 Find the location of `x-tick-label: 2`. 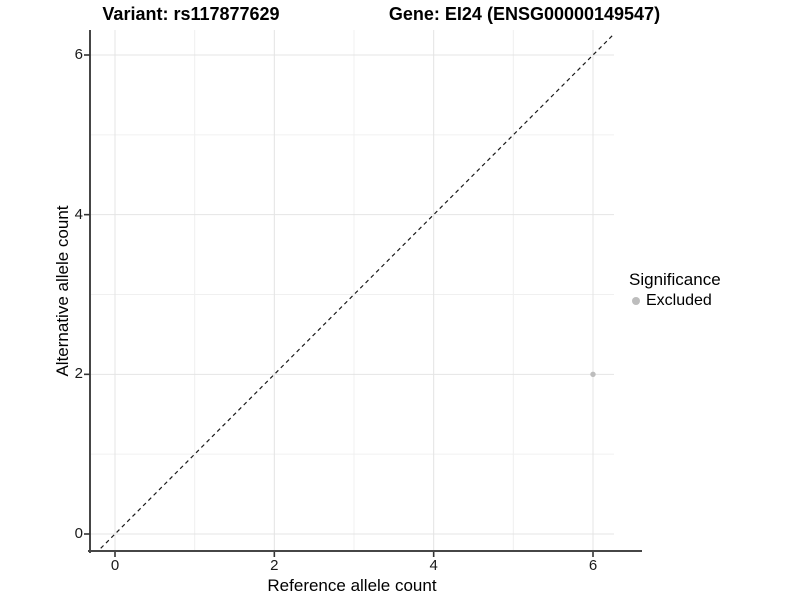

x-tick-label: 2 is located at coordinates (274, 565).